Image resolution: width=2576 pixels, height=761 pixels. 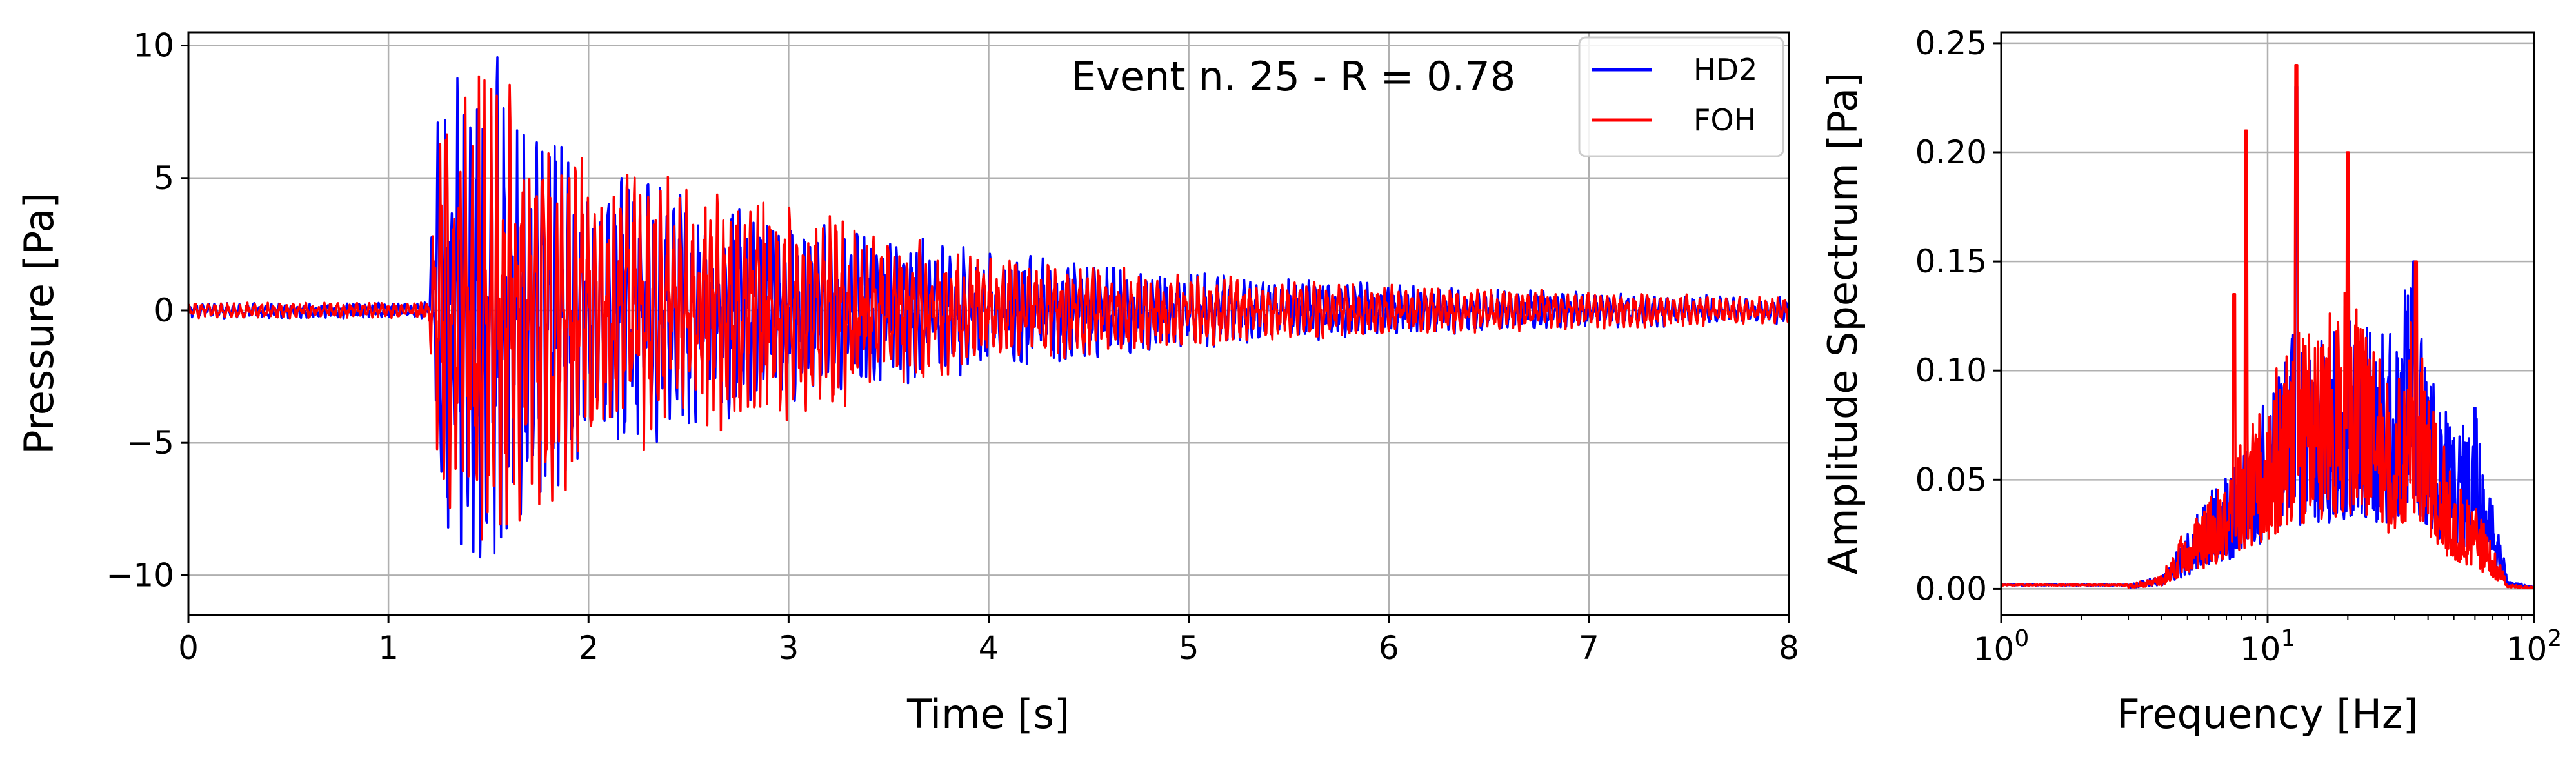 I want to click on amplitude-tick-label: 0.10, so click(x=1951, y=371).